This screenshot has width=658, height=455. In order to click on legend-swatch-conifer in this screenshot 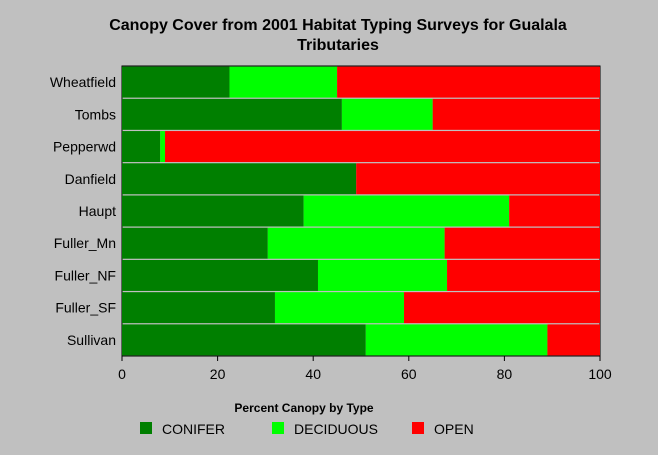, I will do `click(146, 428)`.